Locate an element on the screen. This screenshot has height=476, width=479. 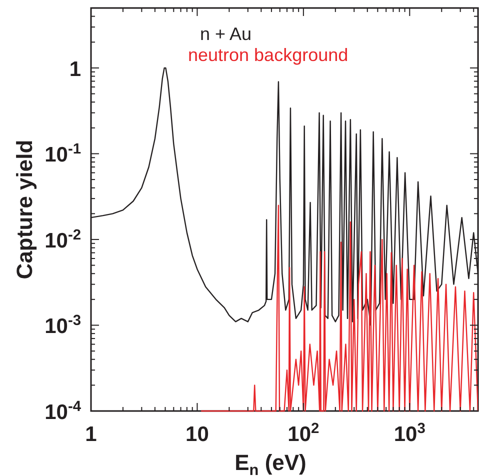
legend-label: n + Au is located at coordinates (226, 34).